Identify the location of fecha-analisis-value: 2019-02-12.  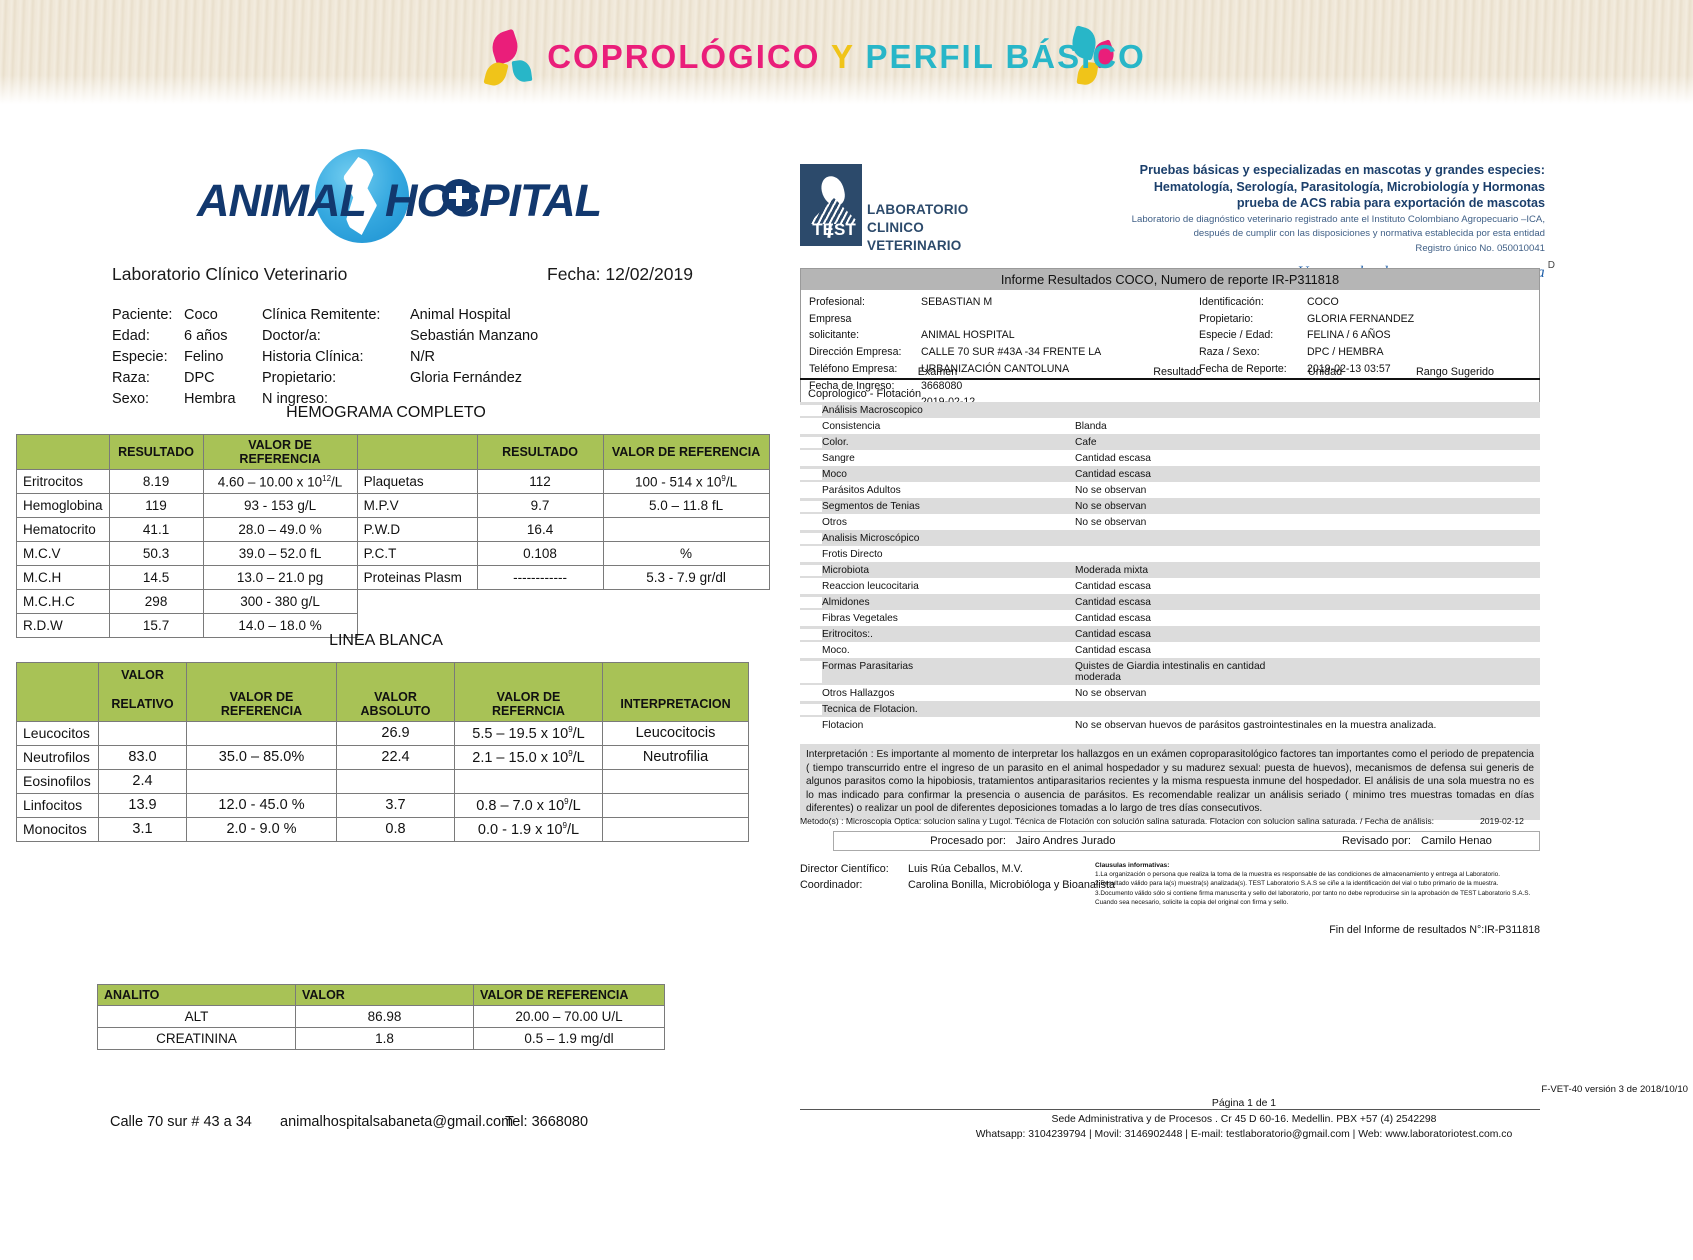
(1502, 821).